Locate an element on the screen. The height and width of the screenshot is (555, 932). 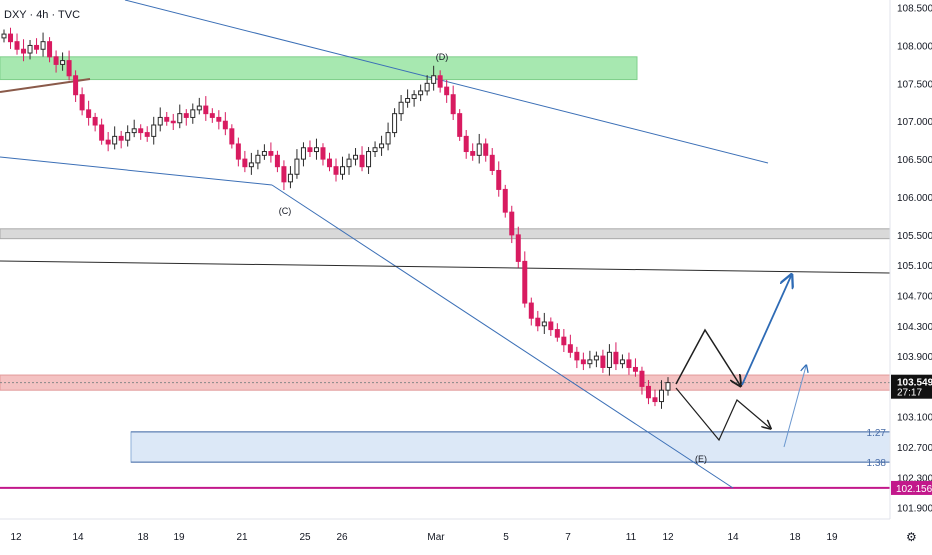
projection-path-blue-alt is located at coordinates (794, 407).